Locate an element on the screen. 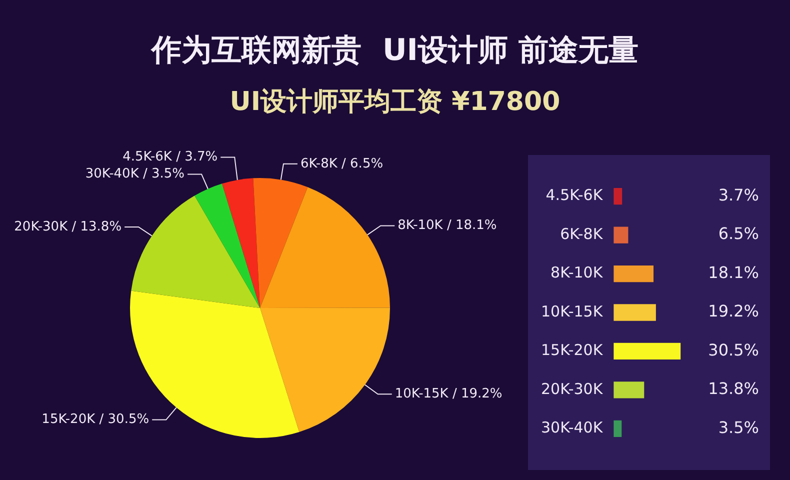 This screenshot has height=480, width=790. data-label: 13.8% is located at coordinates (733, 388).